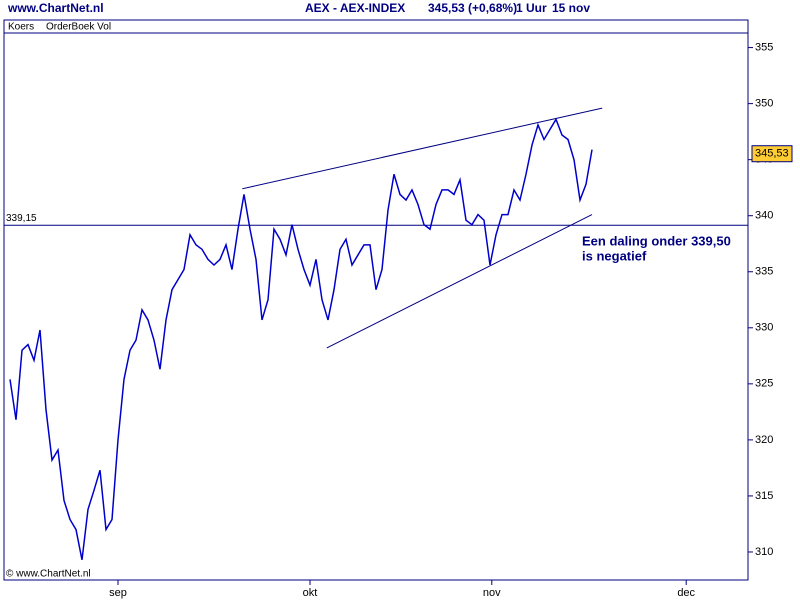 The image size is (800, 600). Describe the element at coordinates (55, 8) in the screenshot. I see `site-name: www.ChartNet.nl` at that location.